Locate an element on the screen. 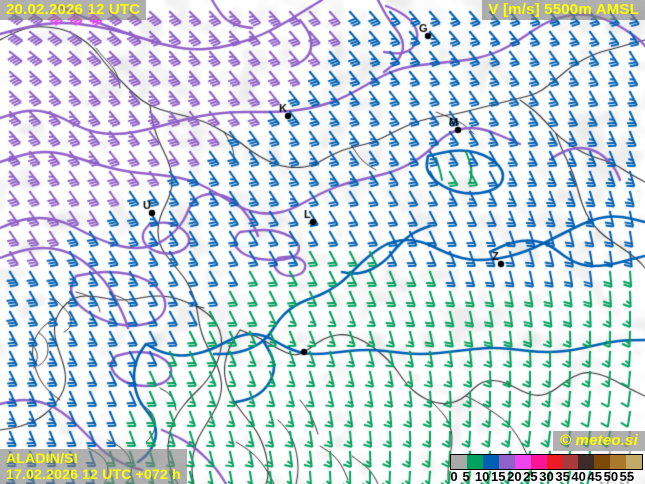 The image size is (645, 484). colorbar-tick: 25 is located at coordinates (530, 476).